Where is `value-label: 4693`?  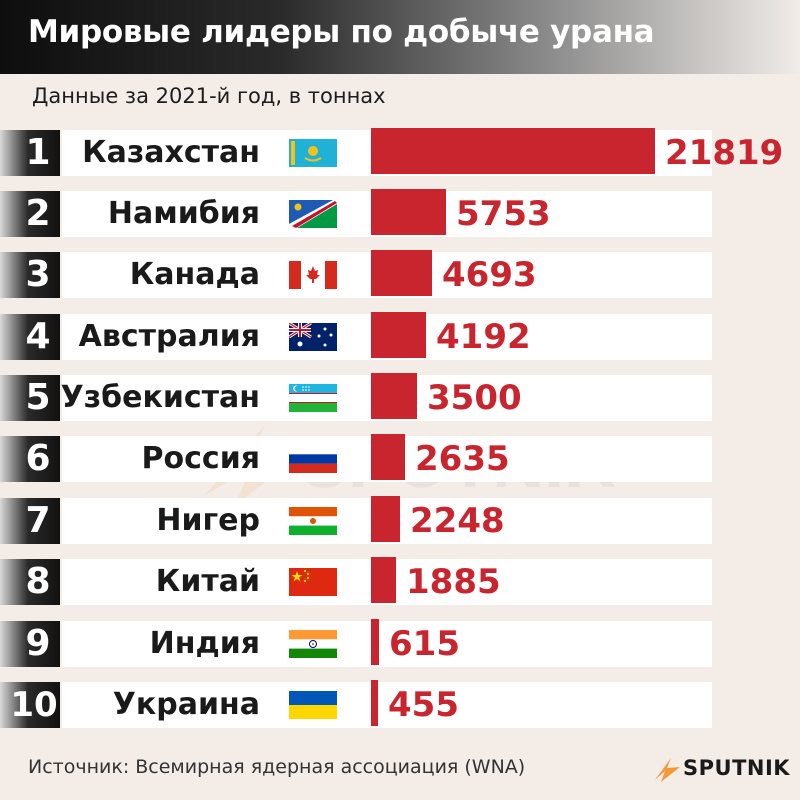
value-label: 4693 is located at coordinates (489, 275).